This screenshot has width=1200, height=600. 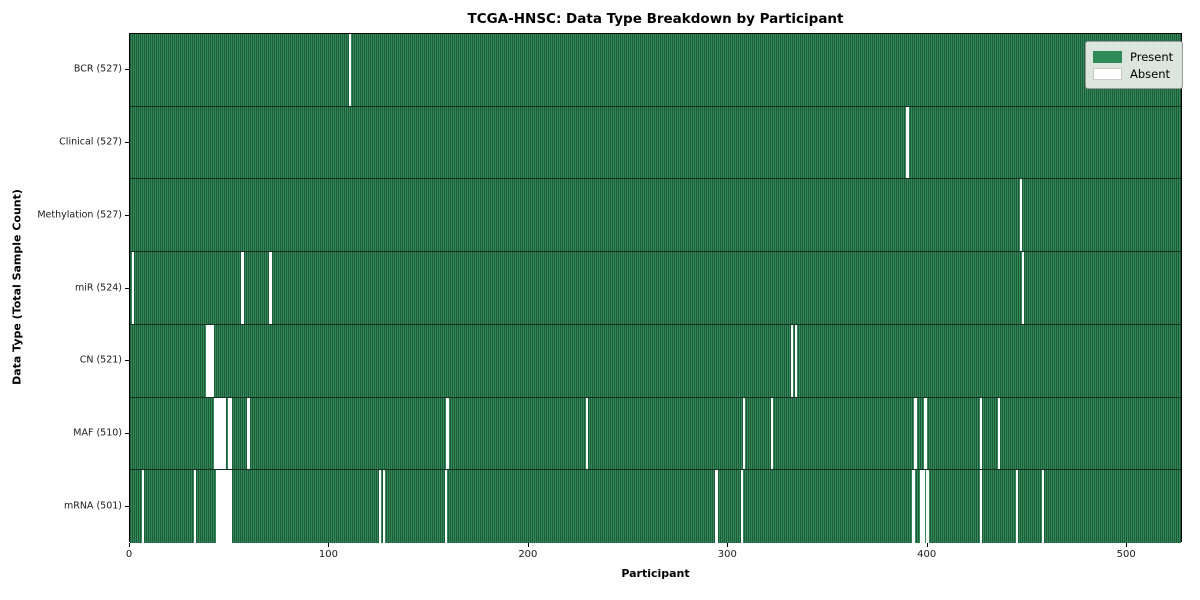 I want to click on x-tick-label-300: 300, so click(x=727, y=554).